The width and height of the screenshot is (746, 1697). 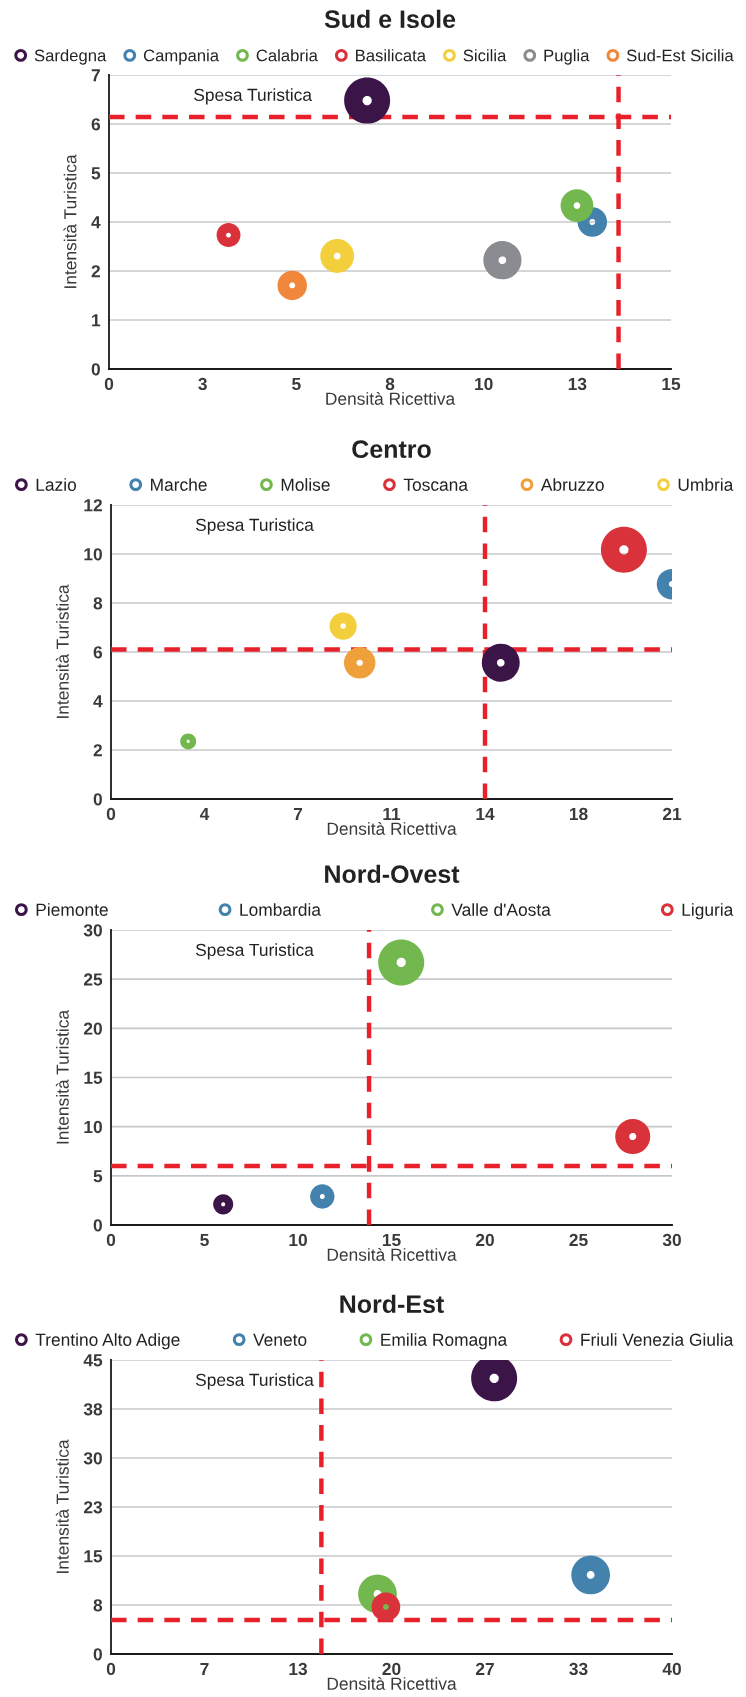 What do you see at coordinates (107, 1341) in the screenshot?
I see `legend-label: Trentino Alto Adige` at bounding box center [107, 1341].